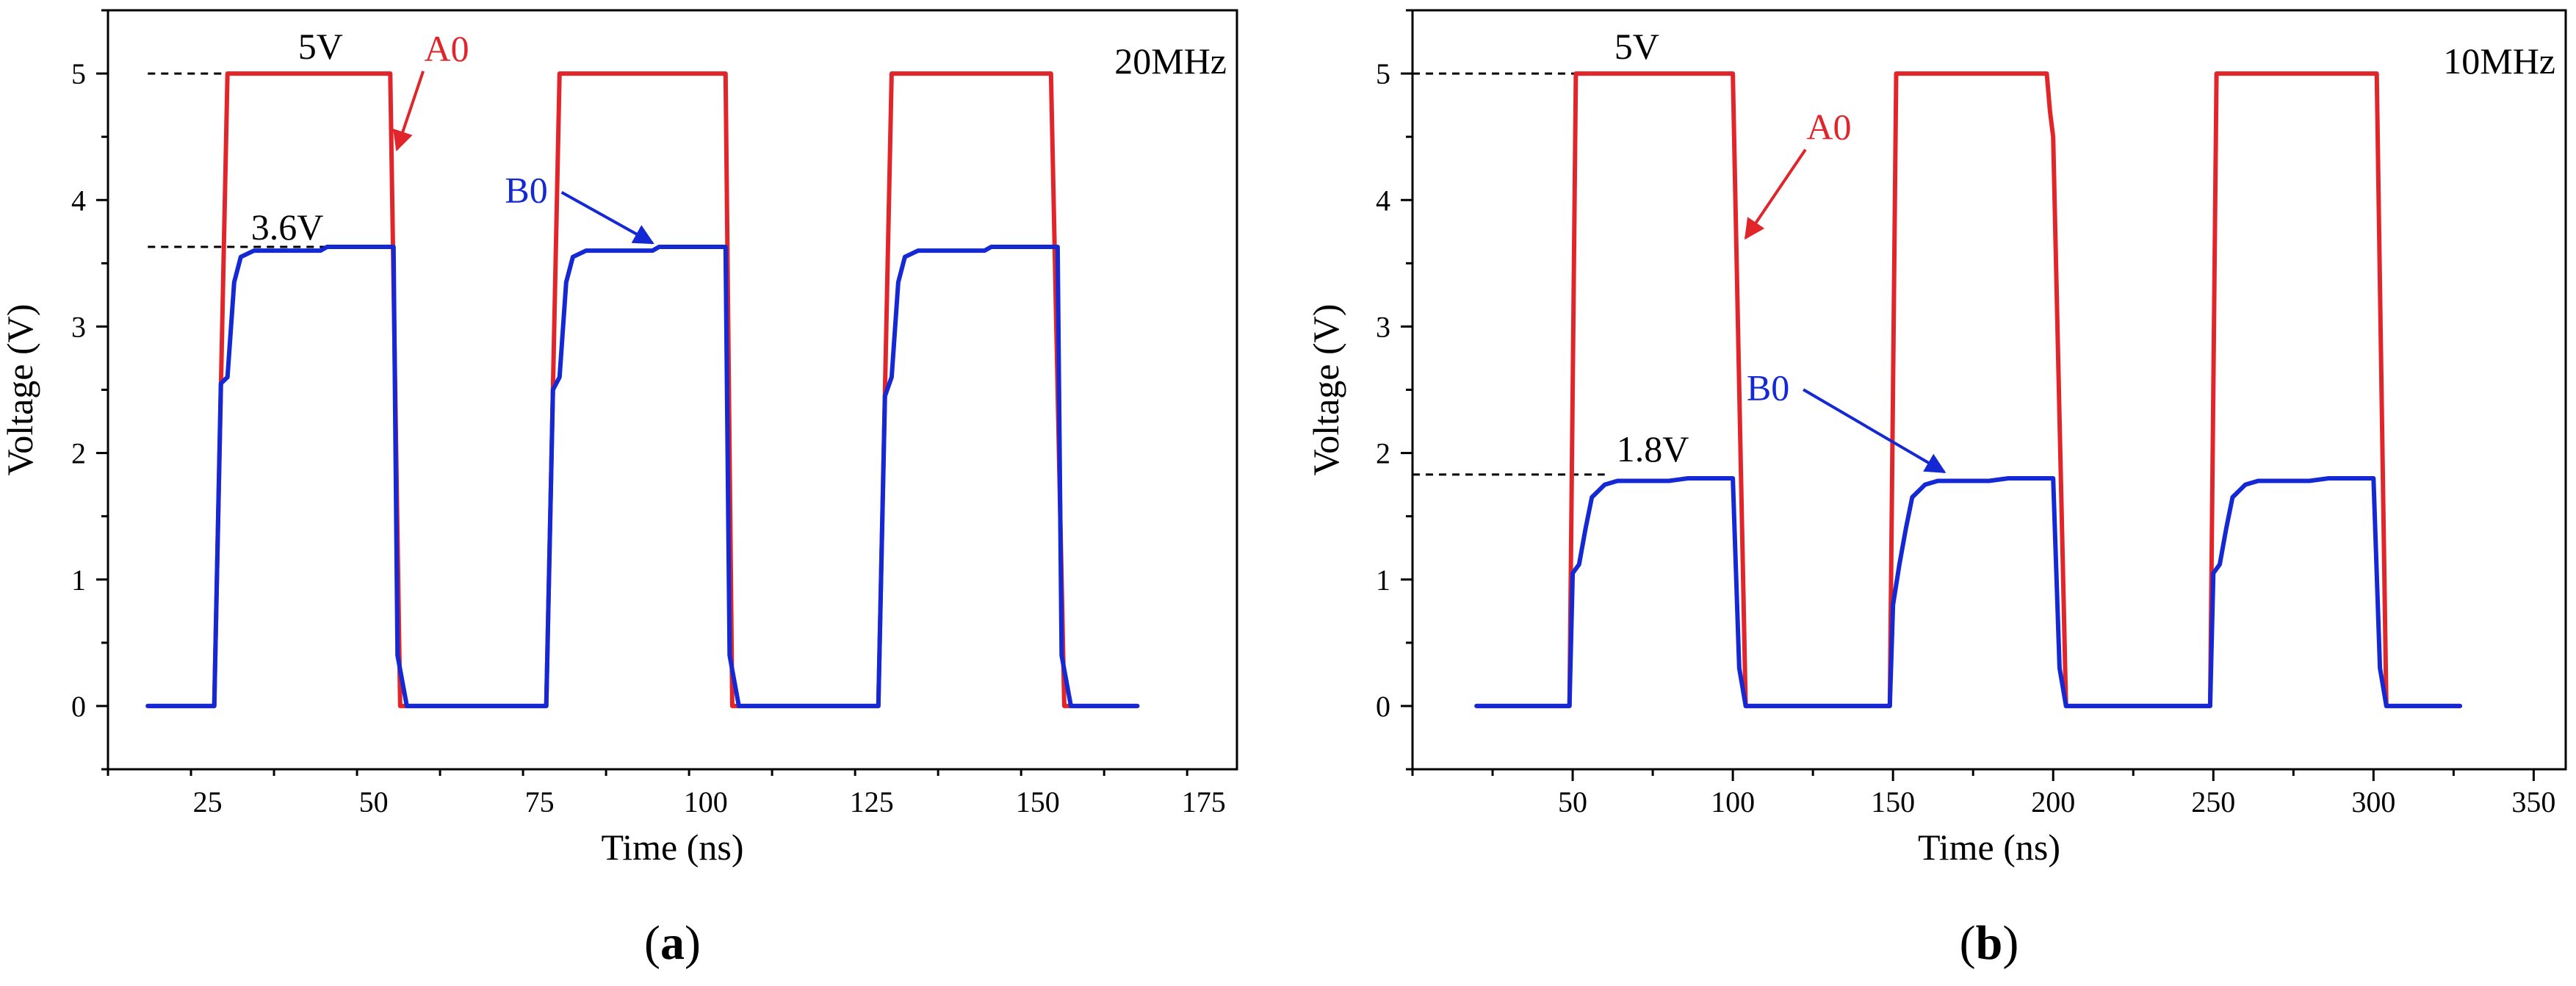 This screenshot has width=2576, height=986. Describe the element at coordinates (1653, 448) in the screenshot. I see `reference-label: 1.8V` at that location.